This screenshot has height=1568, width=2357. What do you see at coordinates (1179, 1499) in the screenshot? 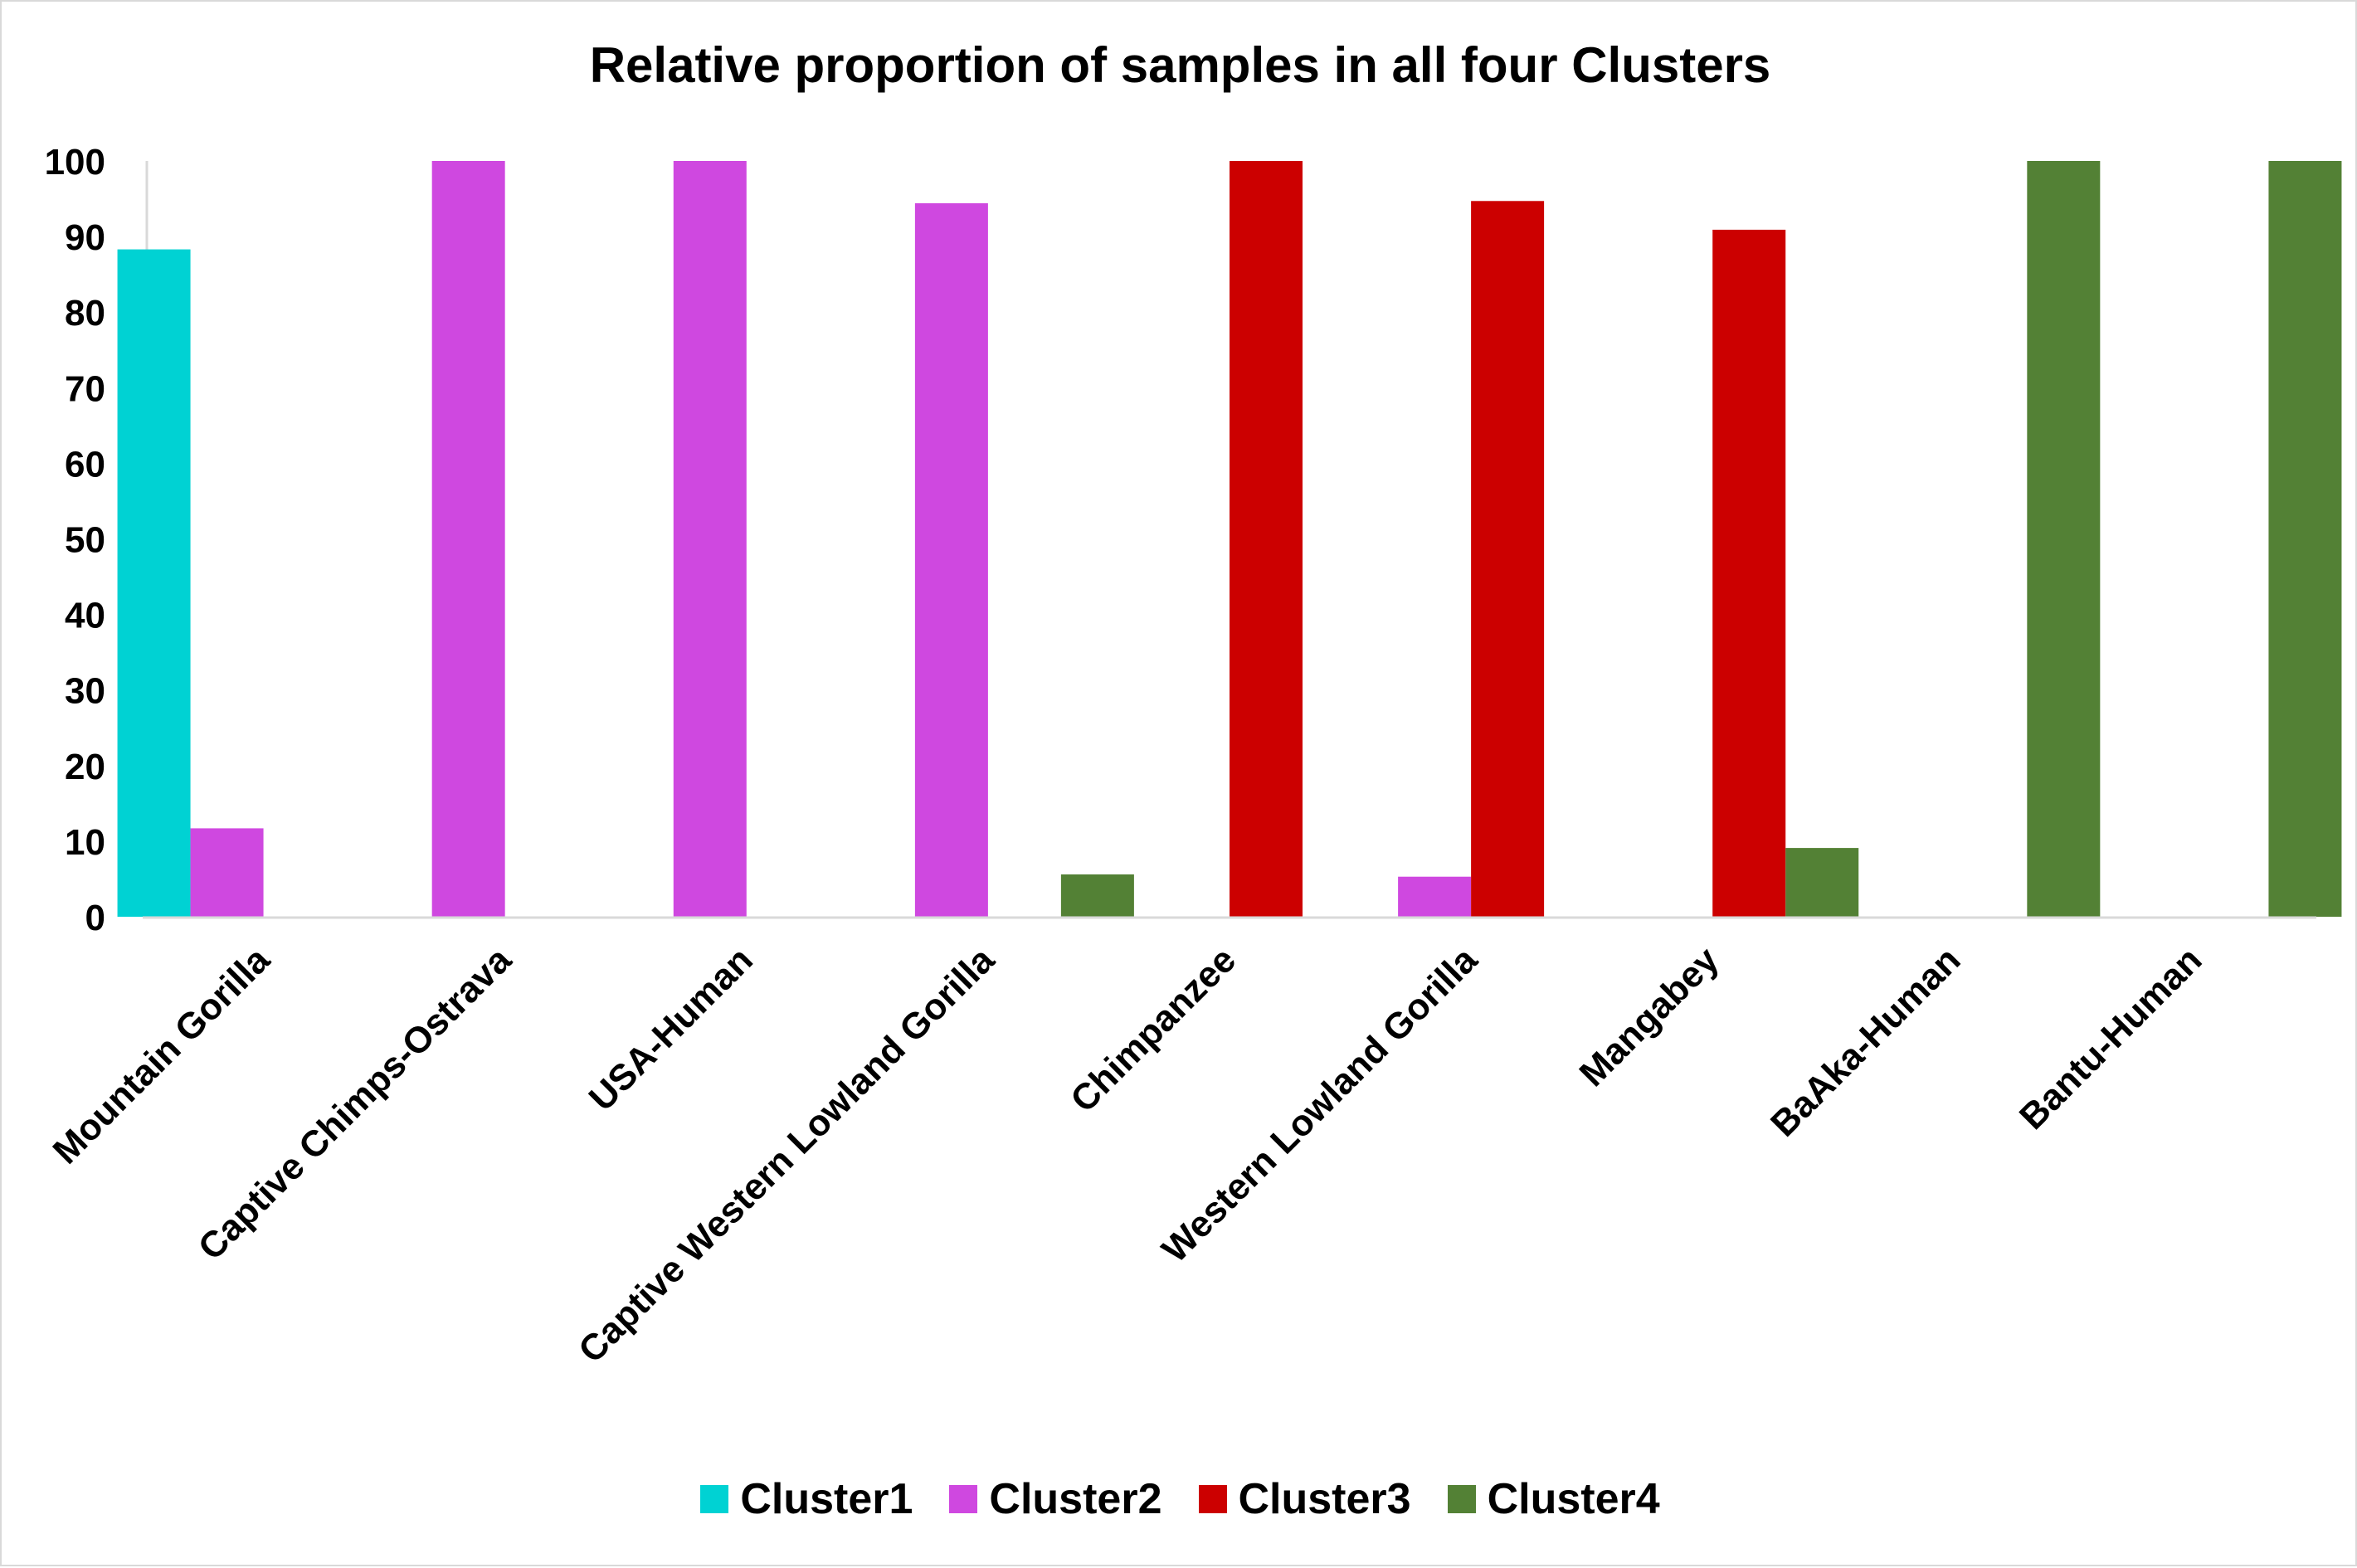
I see `legend: Cluster1 Cluster2 Cluster3 Cluster4` at bounding box center [1179, 1499].